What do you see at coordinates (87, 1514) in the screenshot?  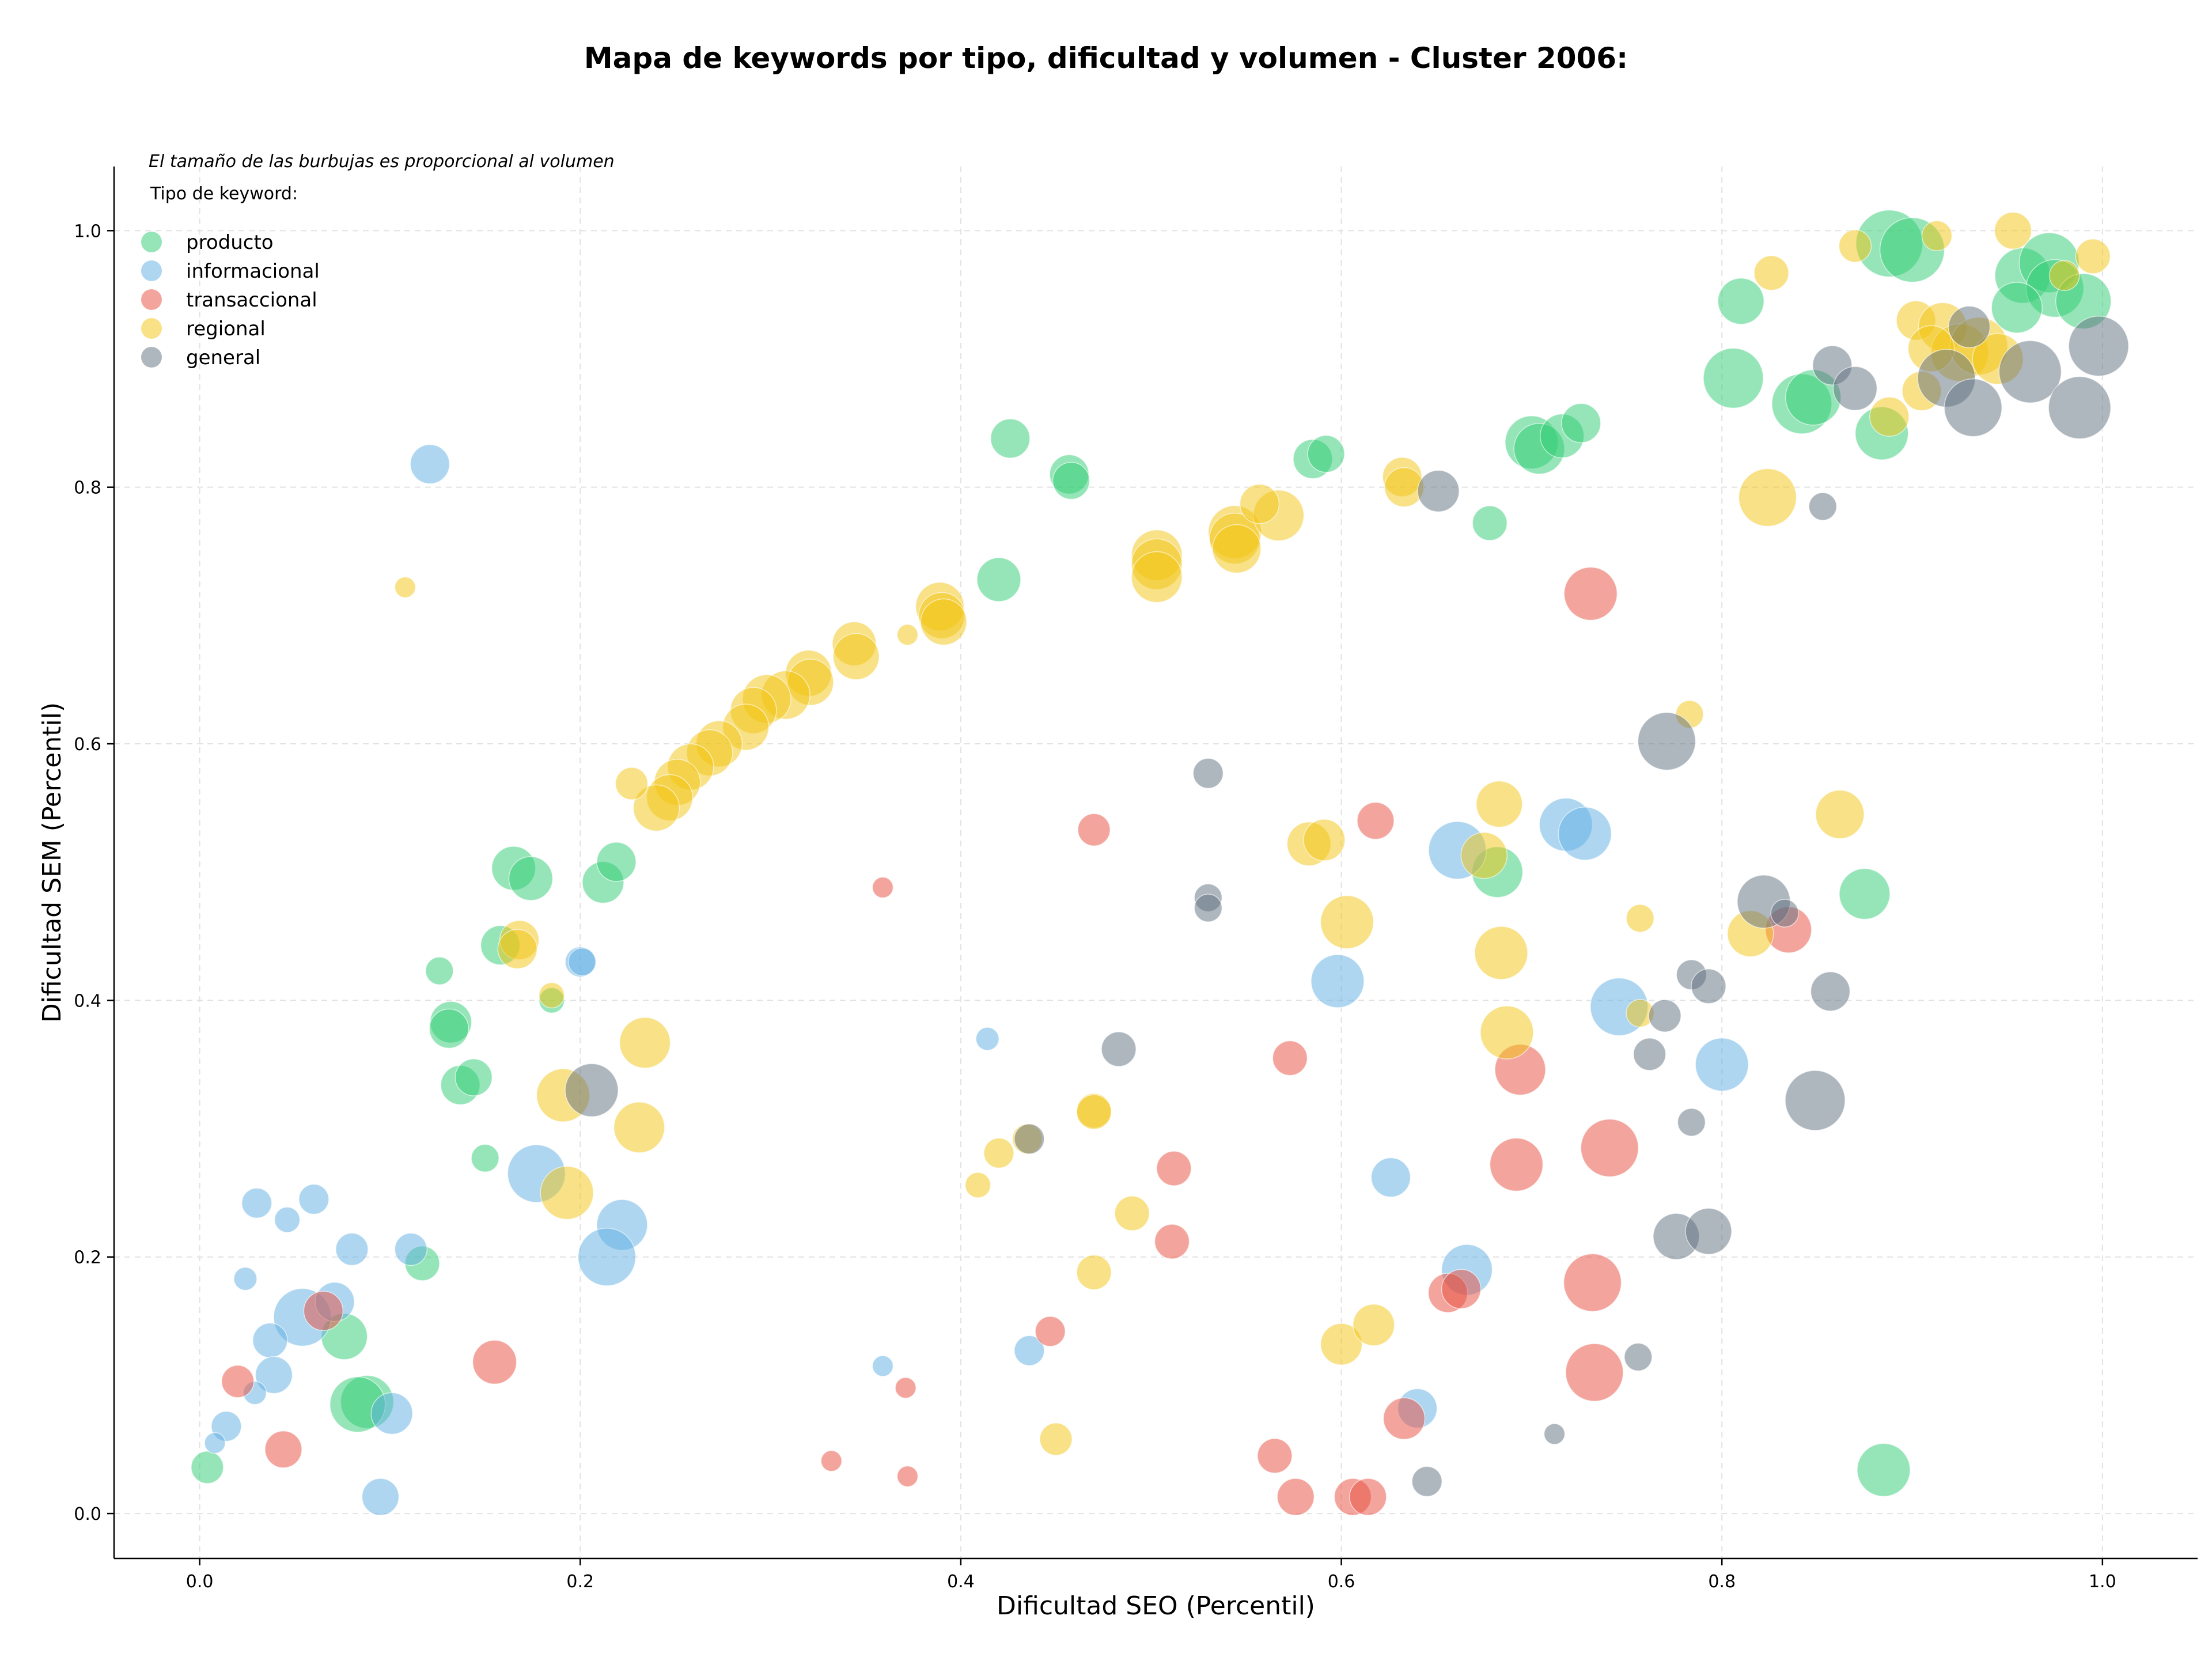 I see `y-tick-label: 0.0` at bounding box center [87, 1514].